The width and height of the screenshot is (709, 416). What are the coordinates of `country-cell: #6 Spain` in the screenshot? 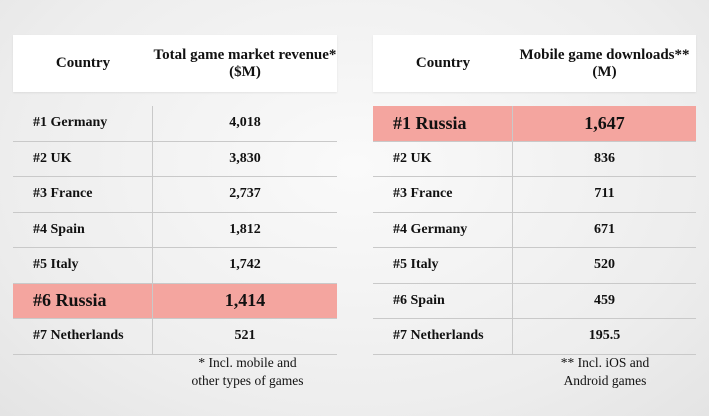 It's located at (443, 300).